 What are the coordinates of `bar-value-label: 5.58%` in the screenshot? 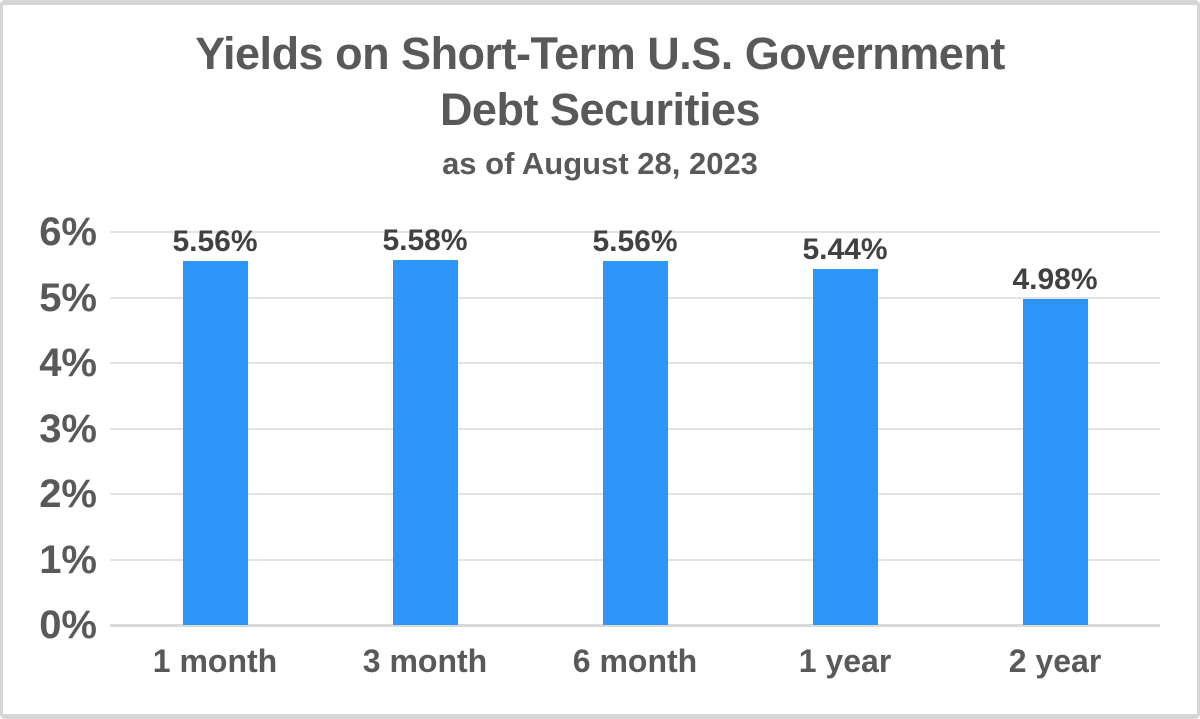 It's located at (425, 240).